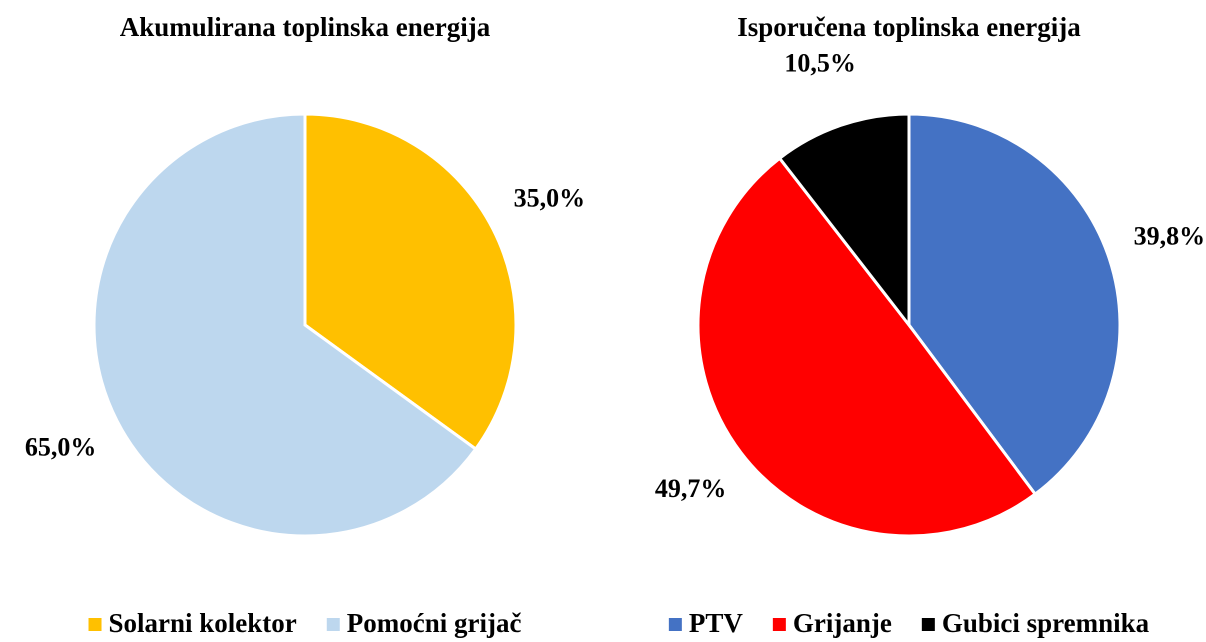  I want to click on data-label: 35,0%, so click(550, 197).